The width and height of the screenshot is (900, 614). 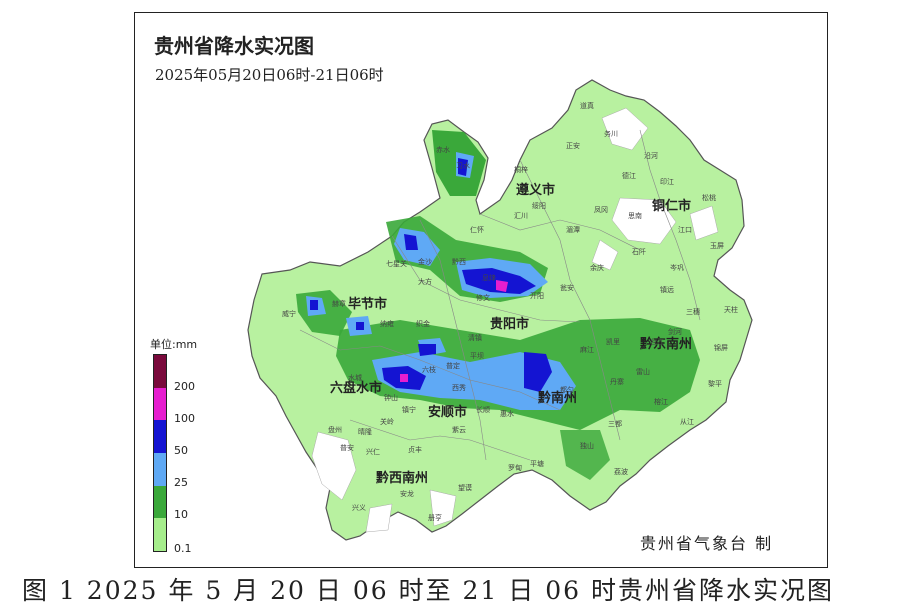 What do you see at coordinates (587, 349) in the screenshot?
I see `county-label: 麻江` at bounding box center [587, 349].